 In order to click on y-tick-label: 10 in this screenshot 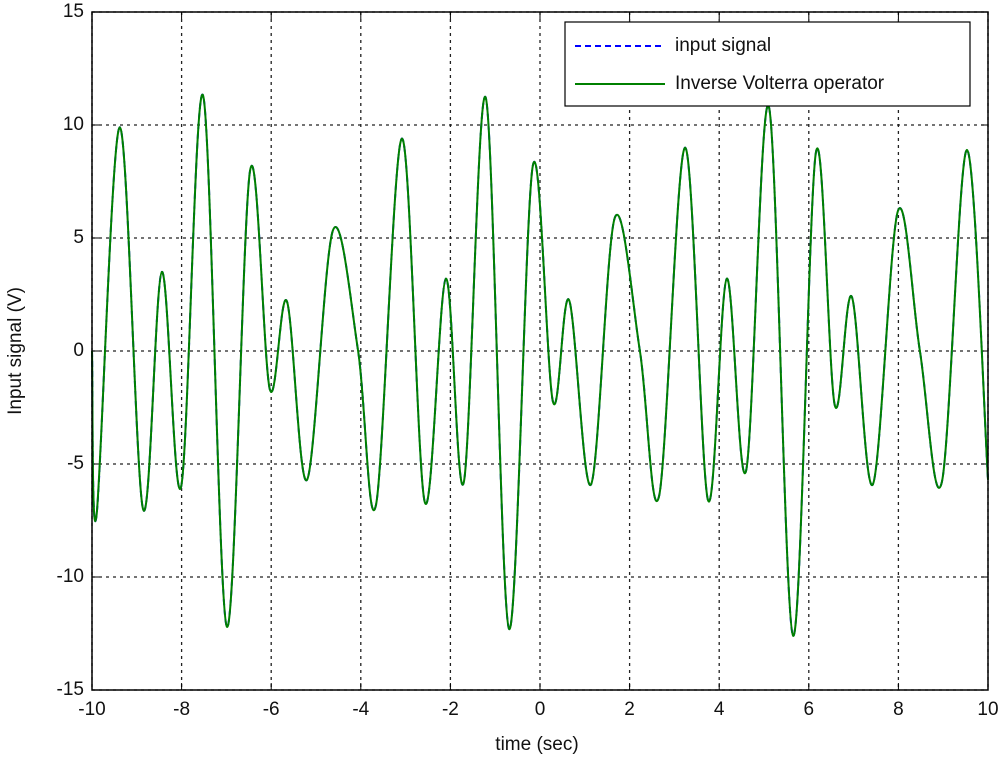, I will do `click(73, 124)`.